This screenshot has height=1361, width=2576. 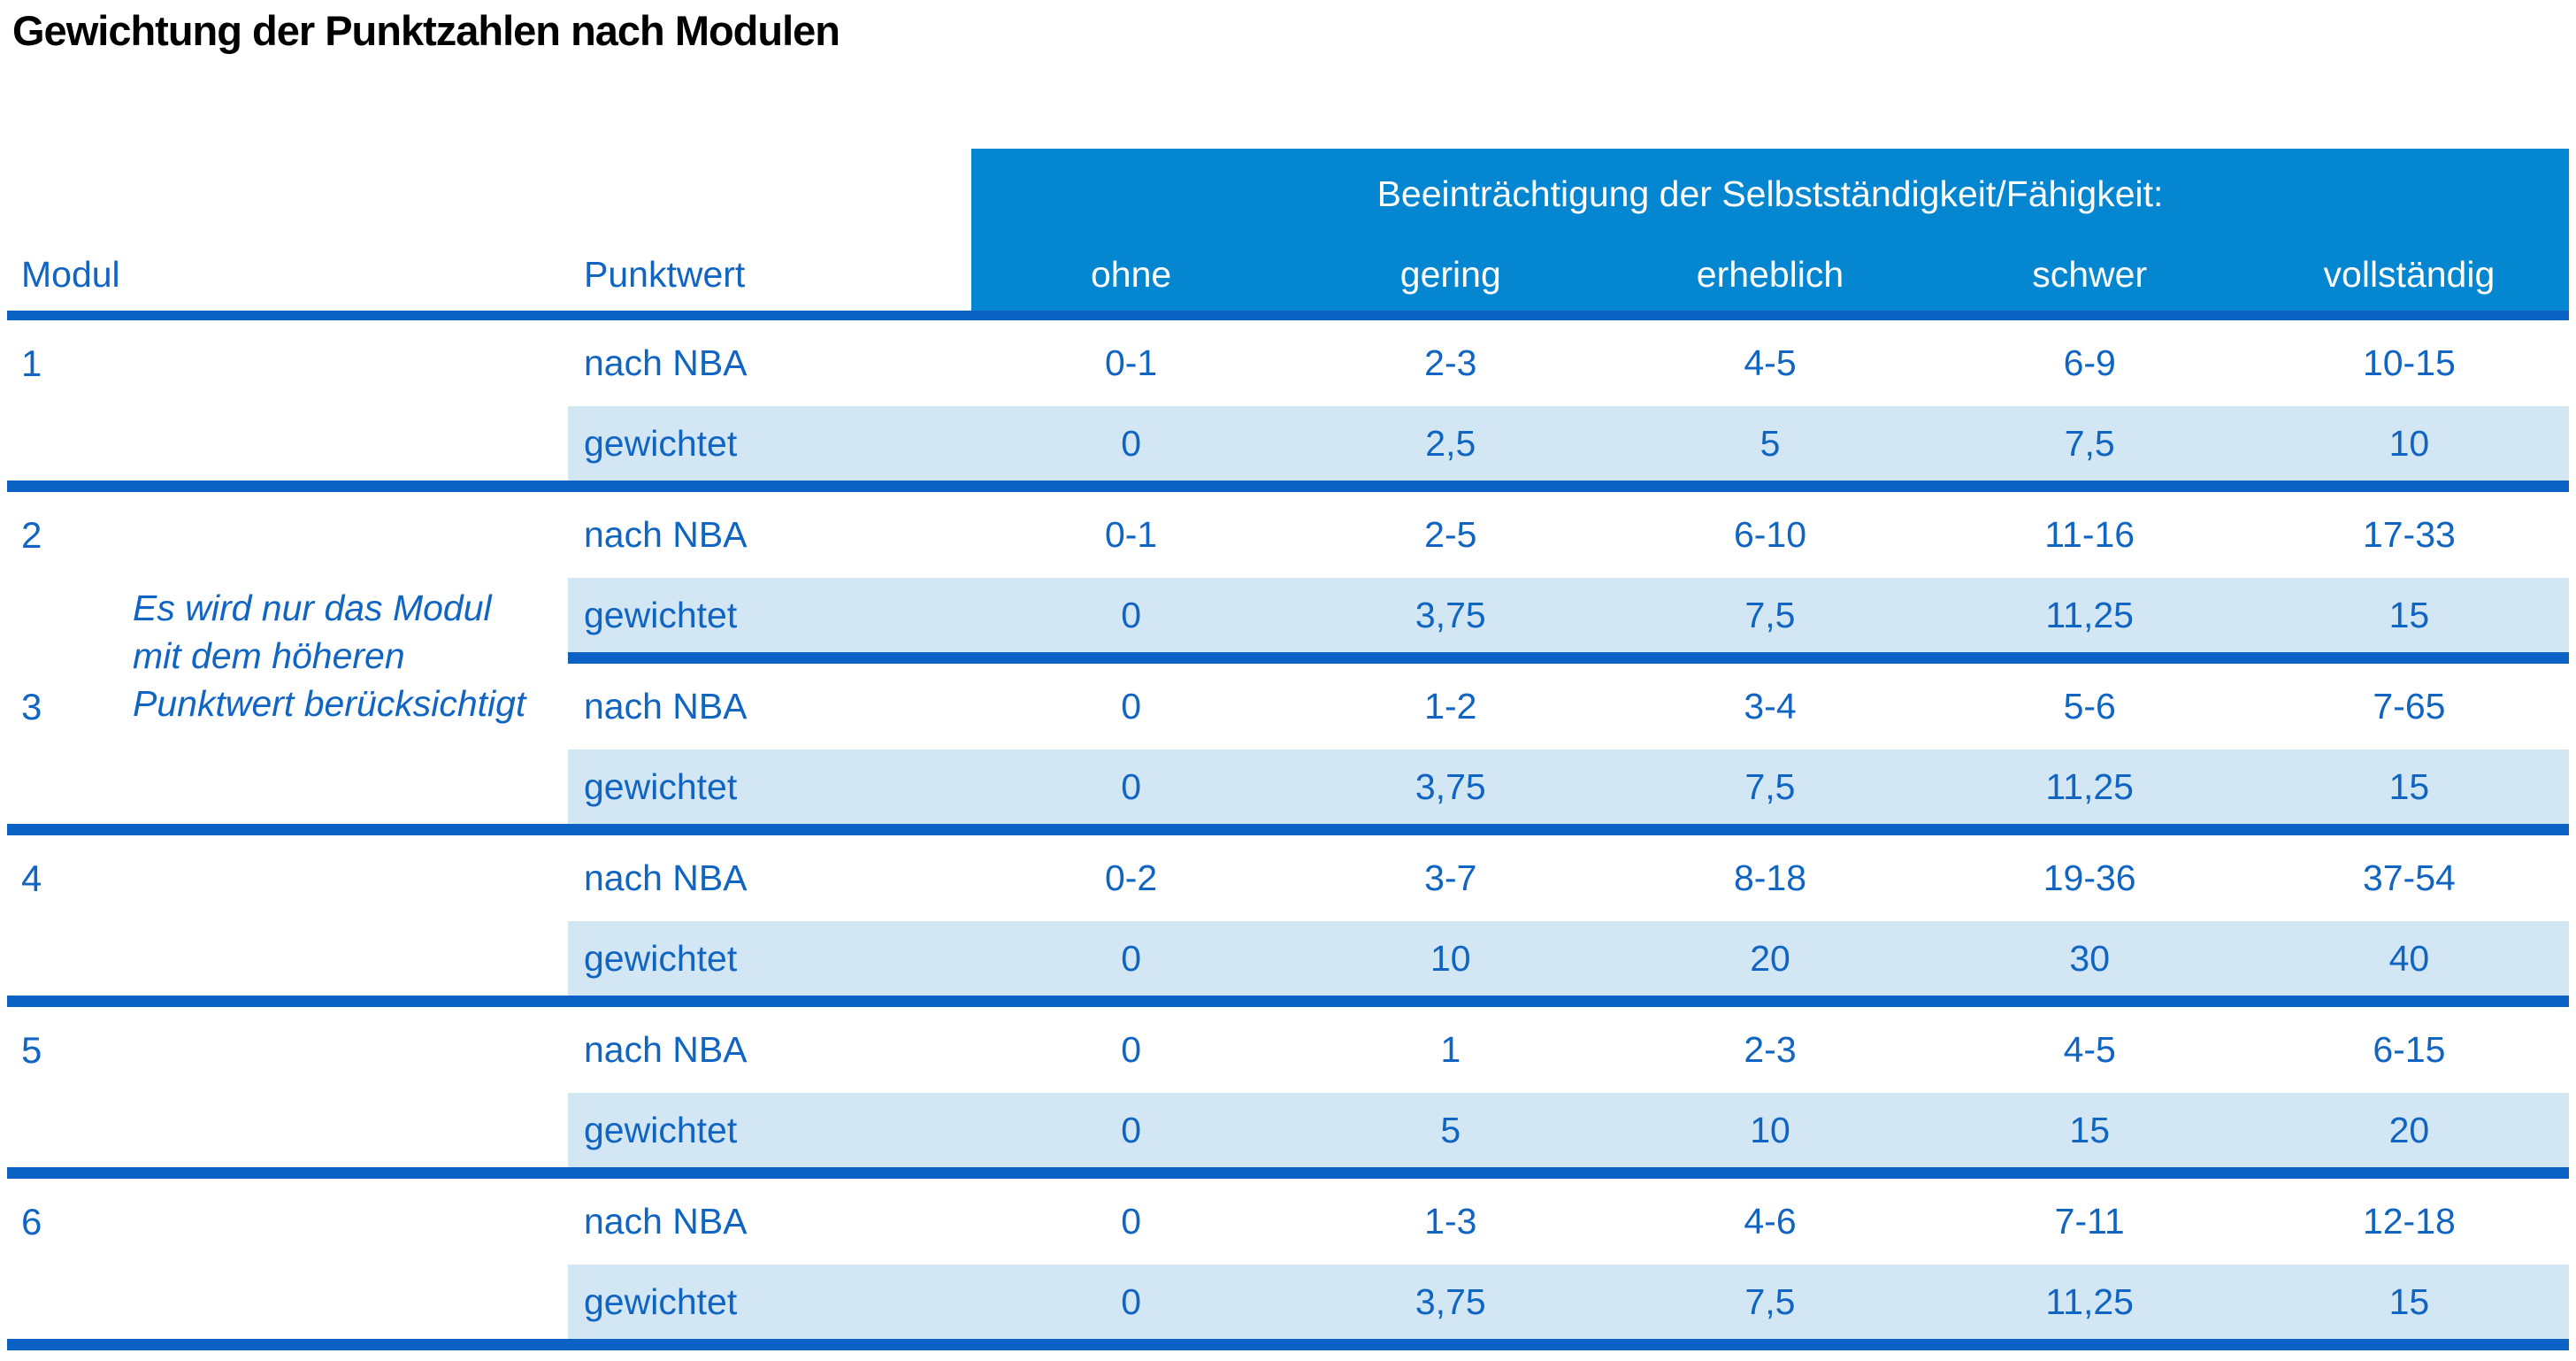 I want to click on cell-value: 30, so click(x=2089, y=958).